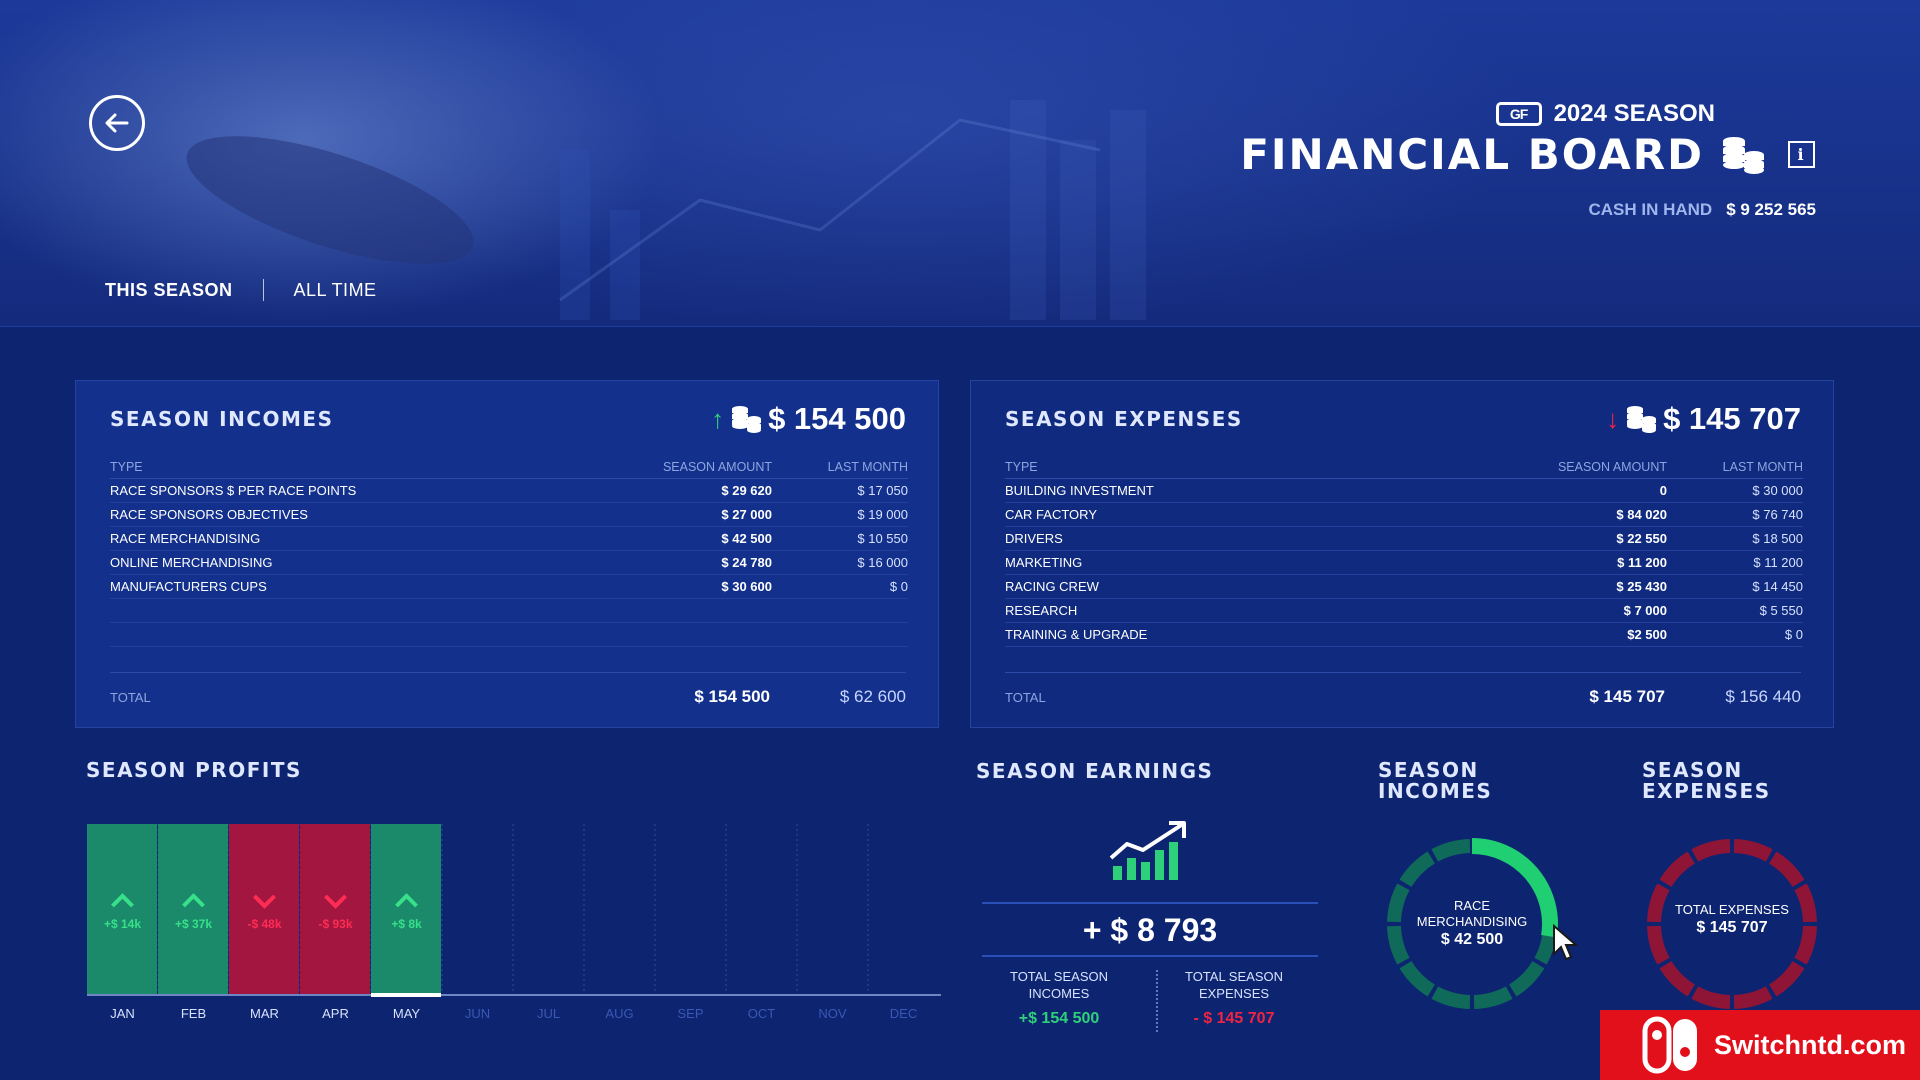  What do you see at coordinates (1472, 939) in the screenshot?
I see `donut-value: $ 42 500` at bounding box center [1472, 939].